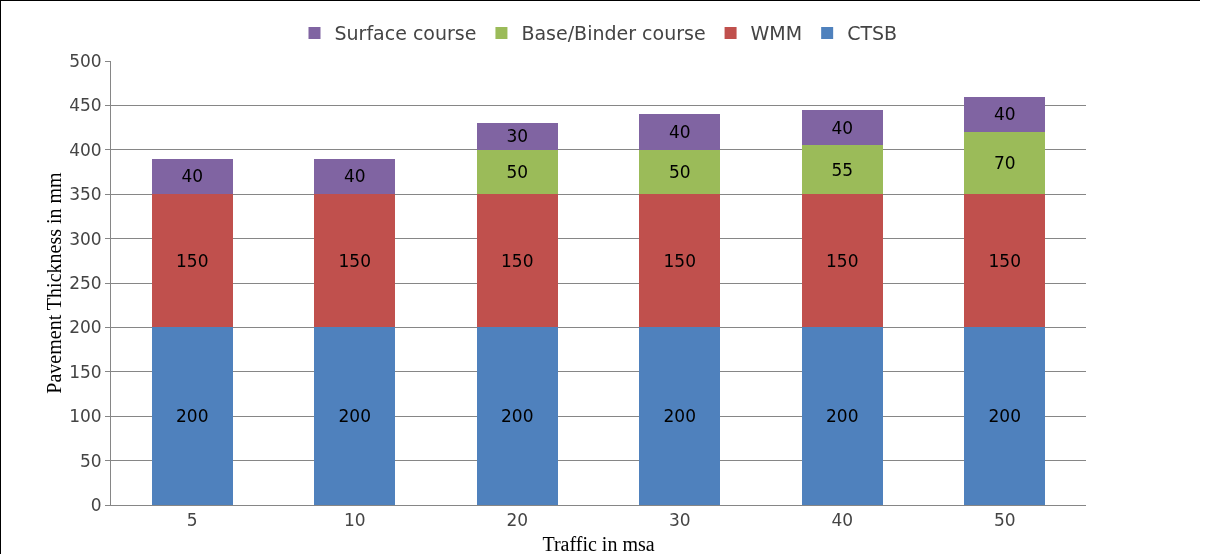 The height and width of the screenshot is (559, 1205). What do you see at coordinates (405, 33) in the screenshot?
I see `legend-label: Surface course` at bounding box center [405, 33].